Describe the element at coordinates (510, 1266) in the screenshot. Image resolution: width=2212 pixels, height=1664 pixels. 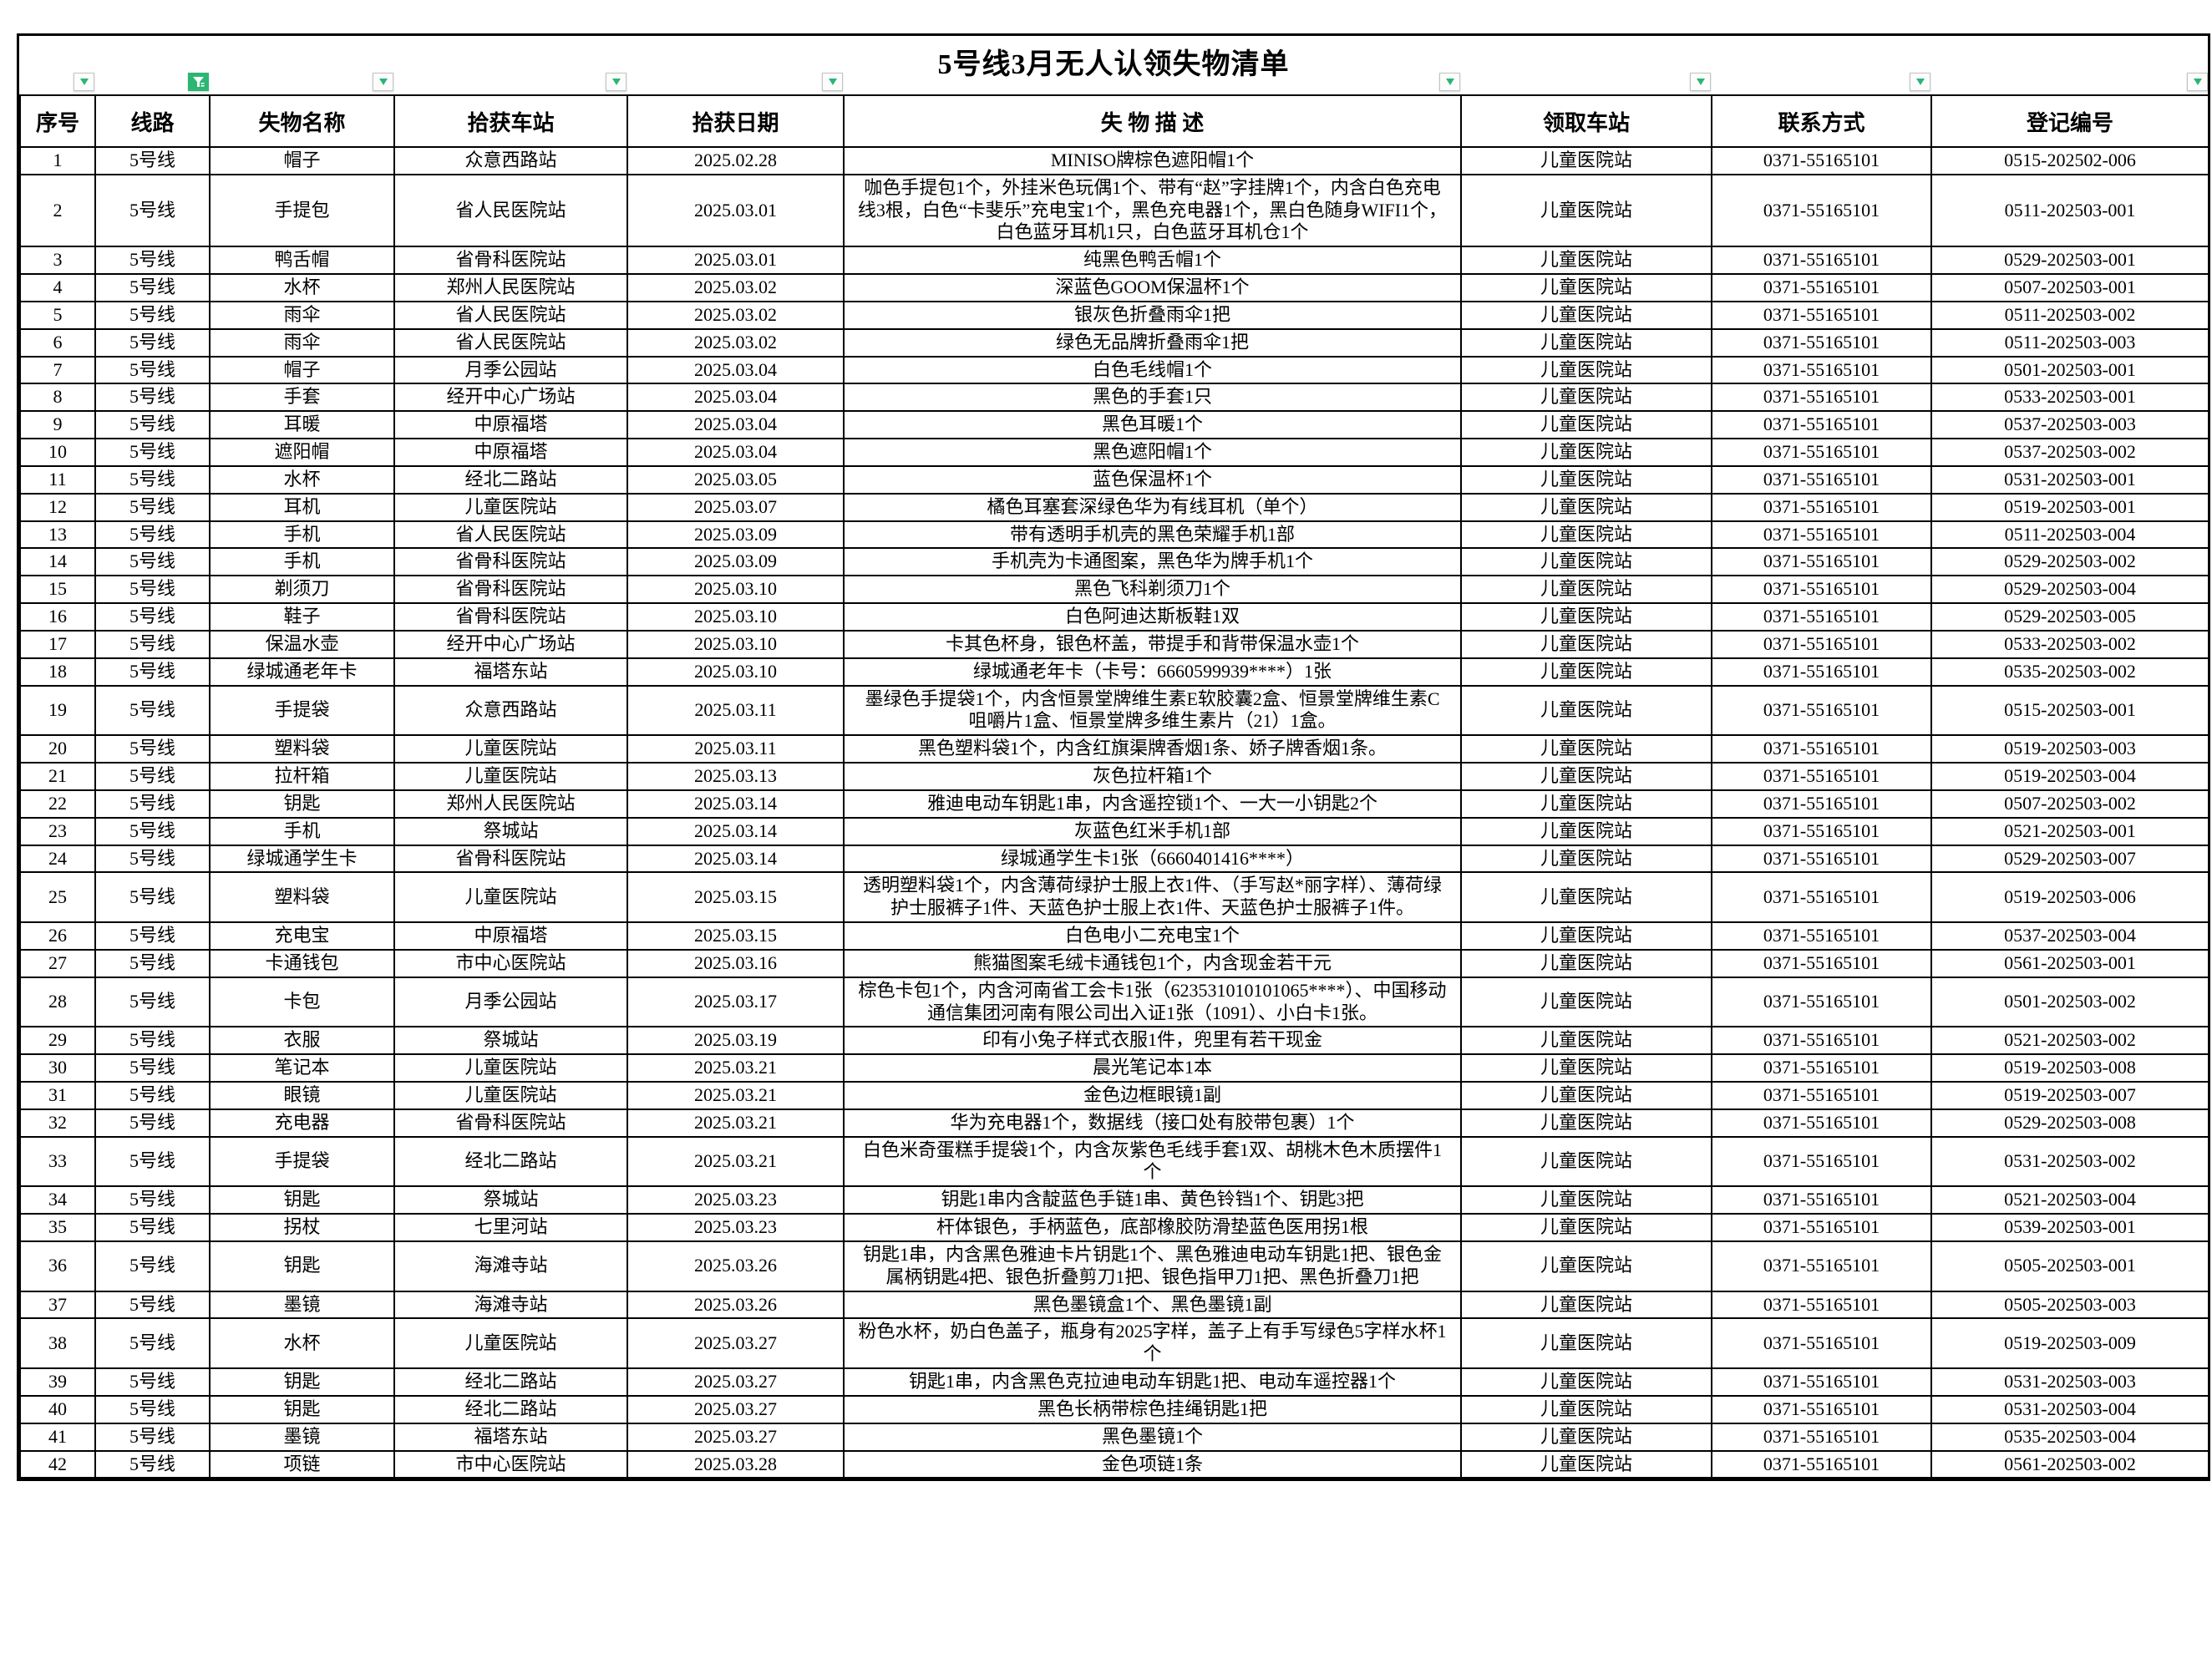
I see `cell-found-station: 海滩寺站` at that location.